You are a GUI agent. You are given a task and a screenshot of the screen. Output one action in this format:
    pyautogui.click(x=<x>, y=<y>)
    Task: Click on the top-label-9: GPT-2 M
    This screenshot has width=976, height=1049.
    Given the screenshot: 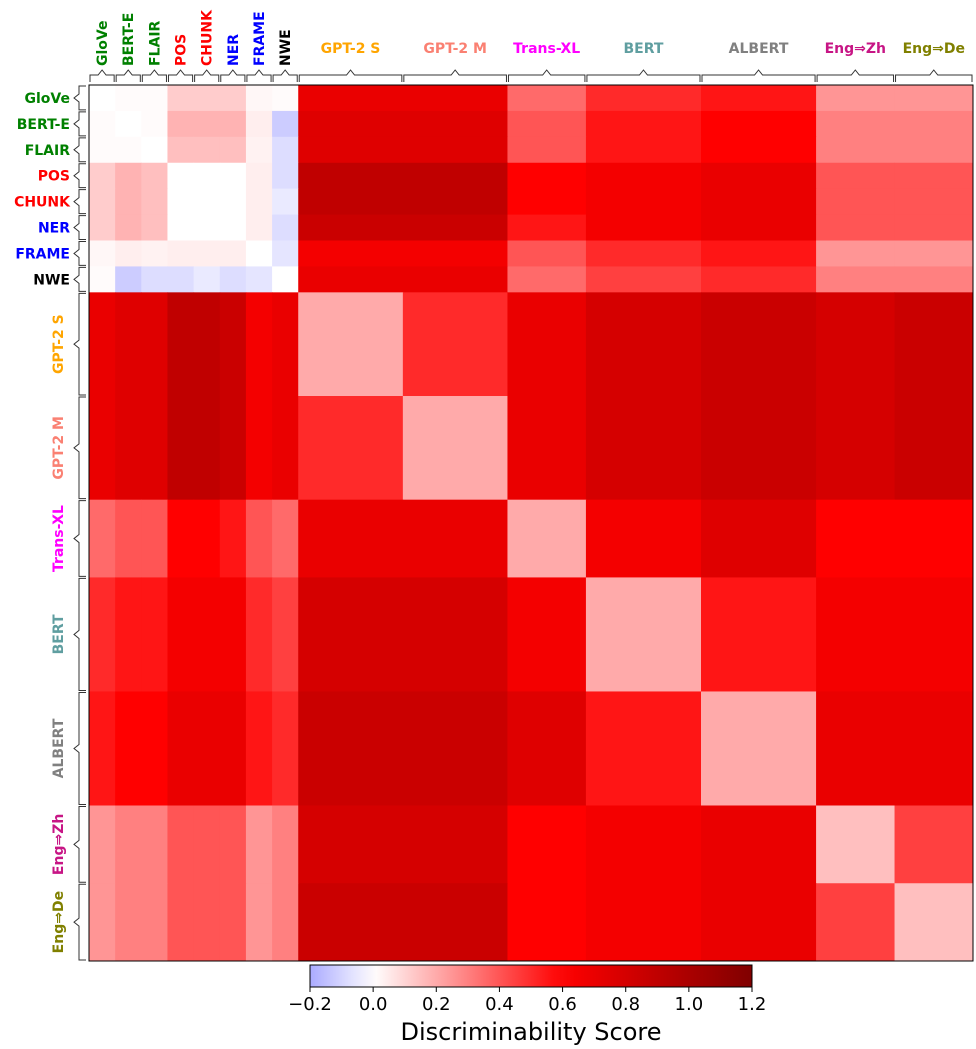 What is the action you would take?
    pyautogui.click(x=455, y=49)
    